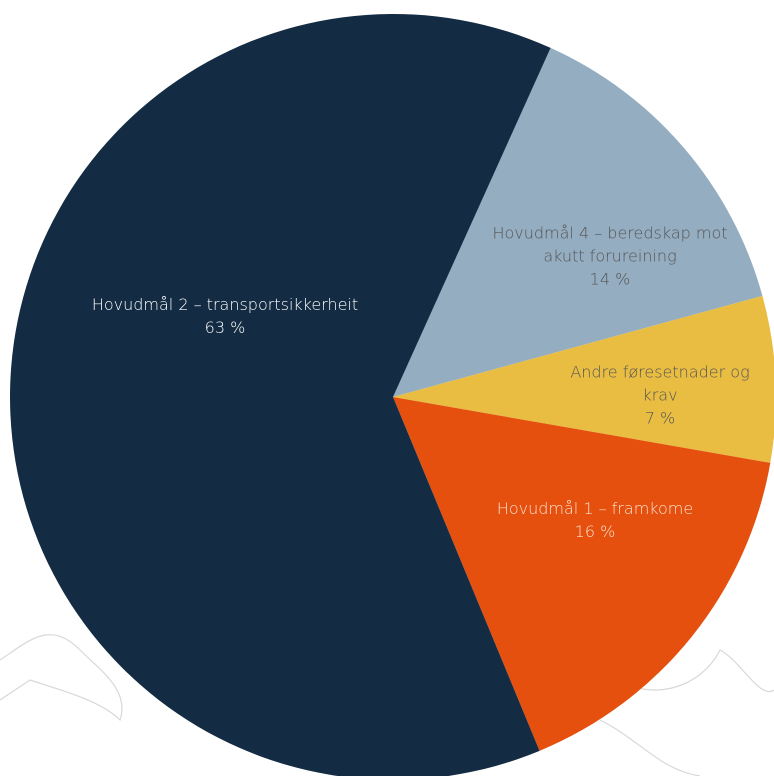 This screenshot has width=774, height=776. What do you see at coordinates (225, 316) in the screenshot?
I see `slice-label: Hovudmål 2 – transportsikkerheit 63 %` at bounding box center [225, 316].